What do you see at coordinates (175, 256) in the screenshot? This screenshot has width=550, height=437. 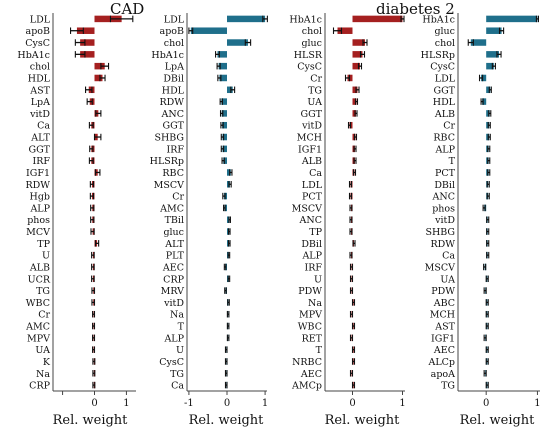 I see `panel-2-category-label: PLT` at bounding box center [175, 256].